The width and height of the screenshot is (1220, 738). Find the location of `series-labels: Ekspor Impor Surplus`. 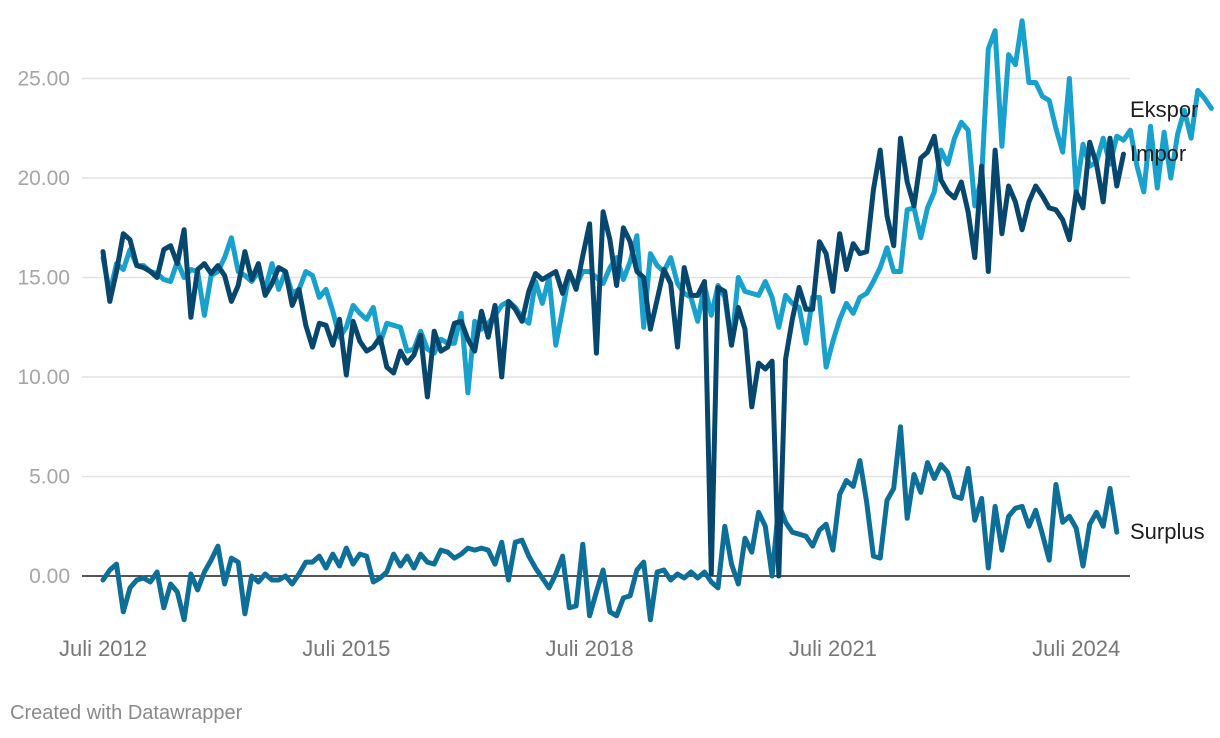

series-labels: Ekspor Impor Surplus is located at coordinates (1167, 320).